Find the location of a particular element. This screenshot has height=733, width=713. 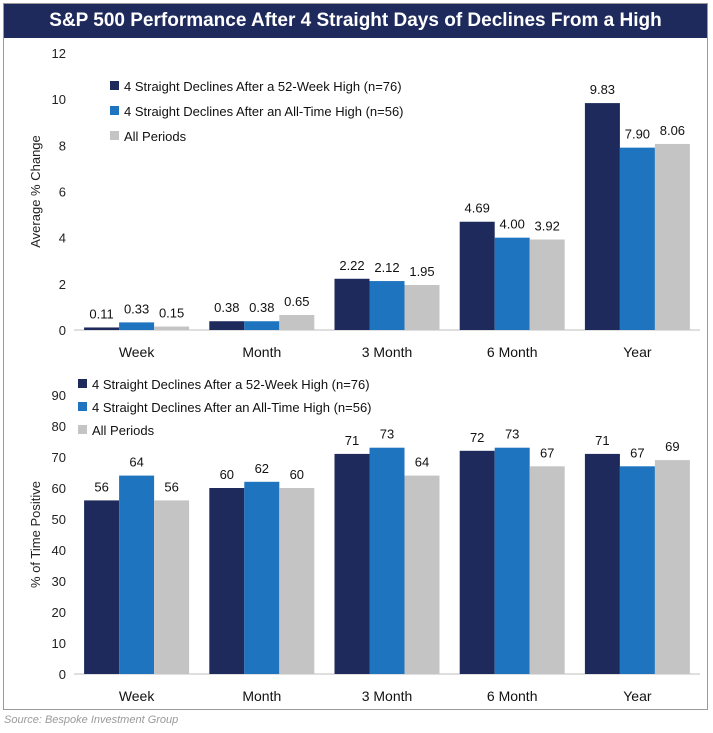

pct-y-tick-label: 20 is located at coordinates (59, 612).